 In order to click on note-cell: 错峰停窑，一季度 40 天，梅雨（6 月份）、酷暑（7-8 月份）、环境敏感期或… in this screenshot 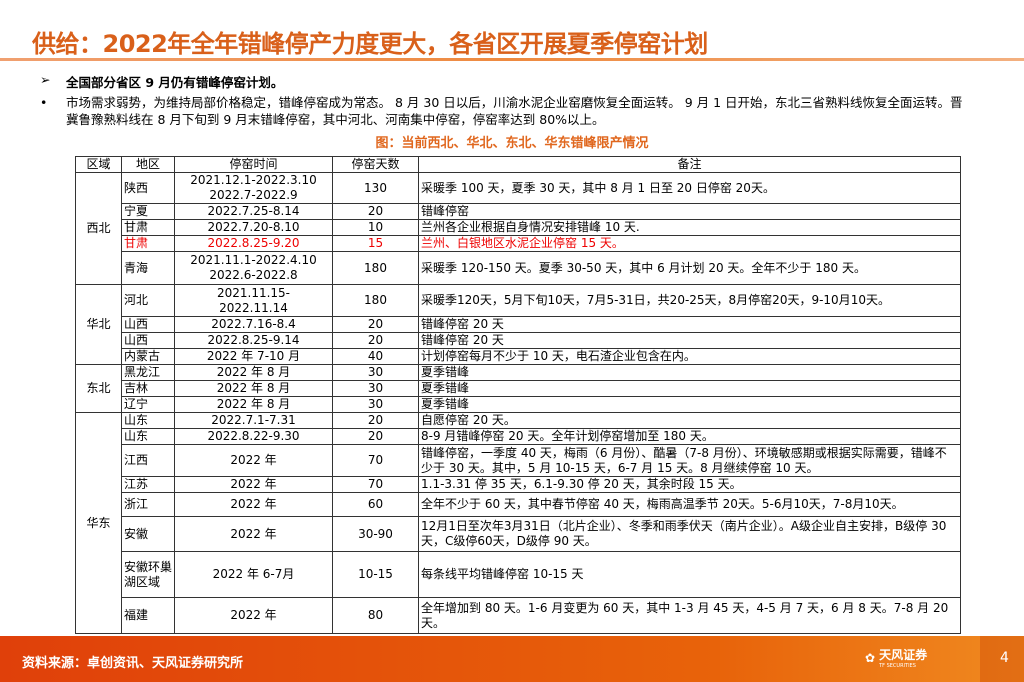, I will do `click(689, 460)`.